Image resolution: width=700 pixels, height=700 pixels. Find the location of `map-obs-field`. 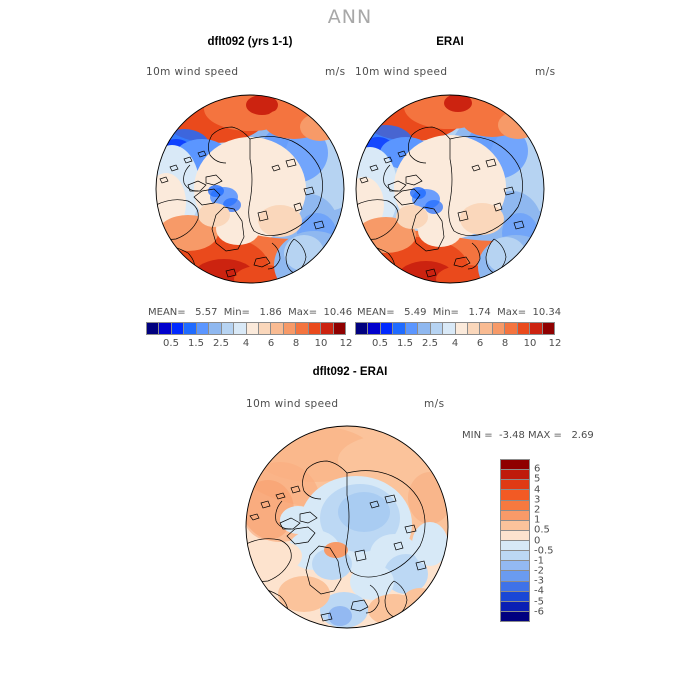

map-obs-field is located at coordinates (450, 189).